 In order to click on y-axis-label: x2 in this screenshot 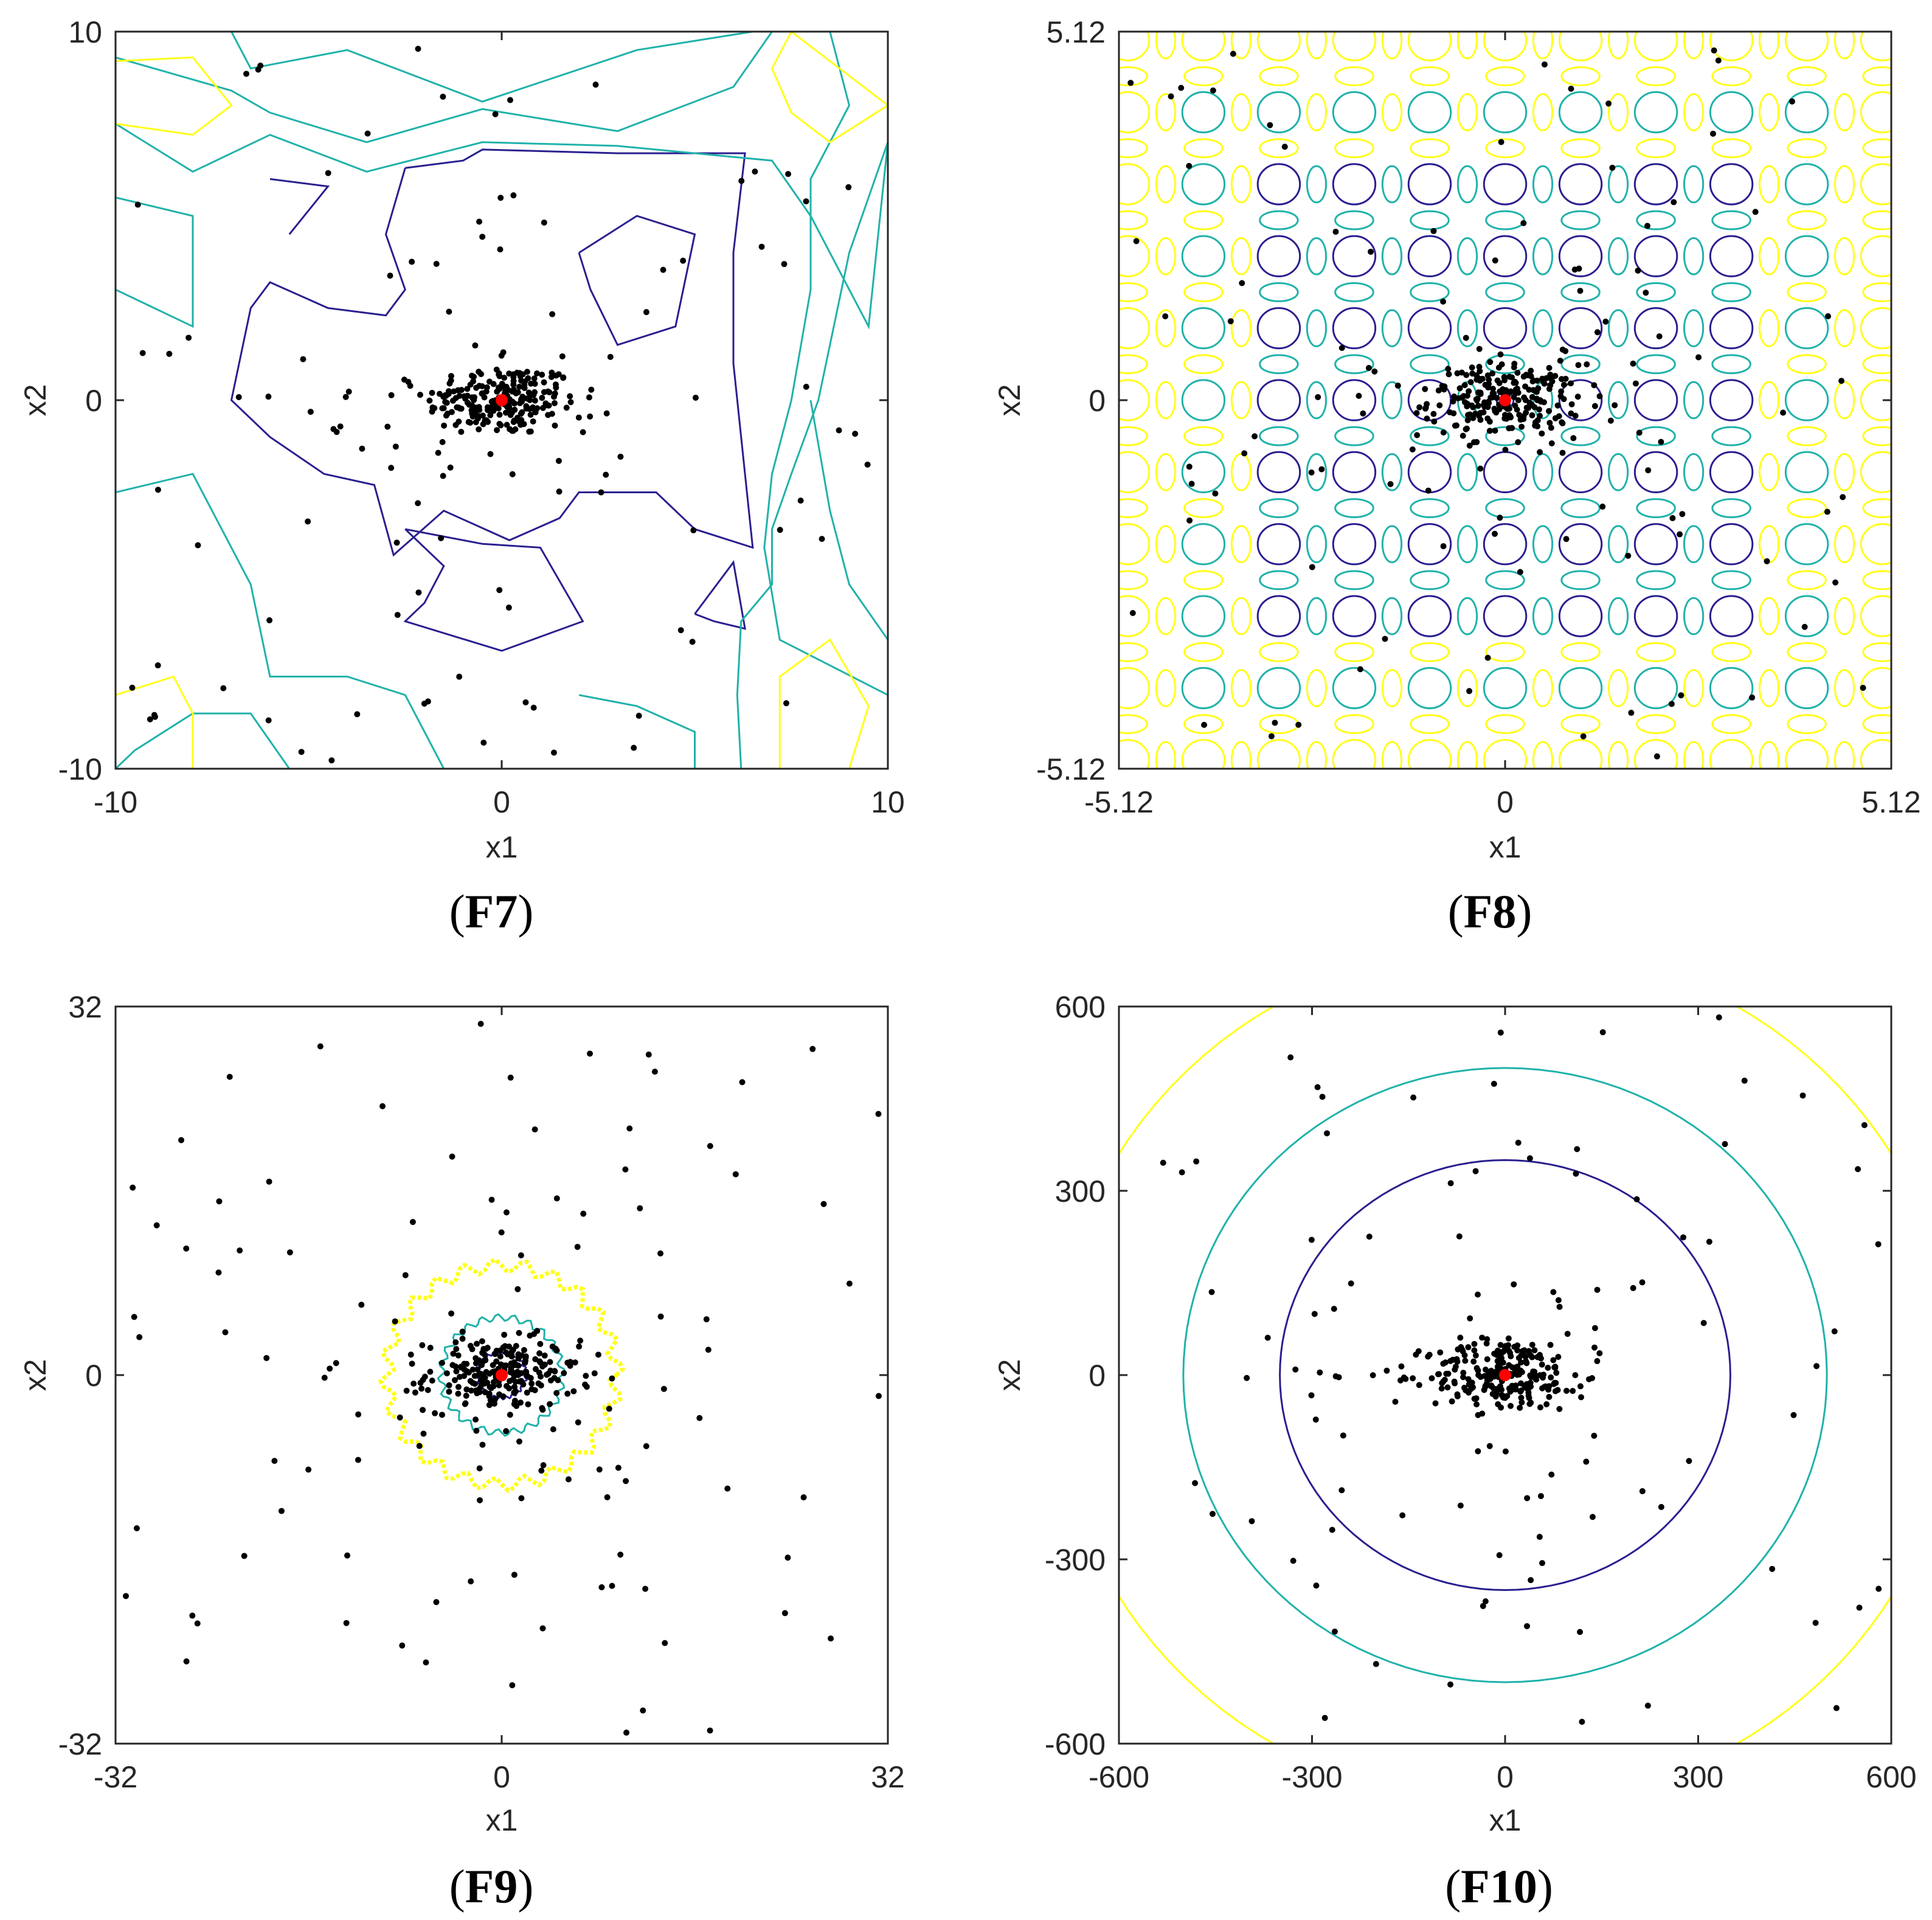, I will do `click(35, 1375)`.